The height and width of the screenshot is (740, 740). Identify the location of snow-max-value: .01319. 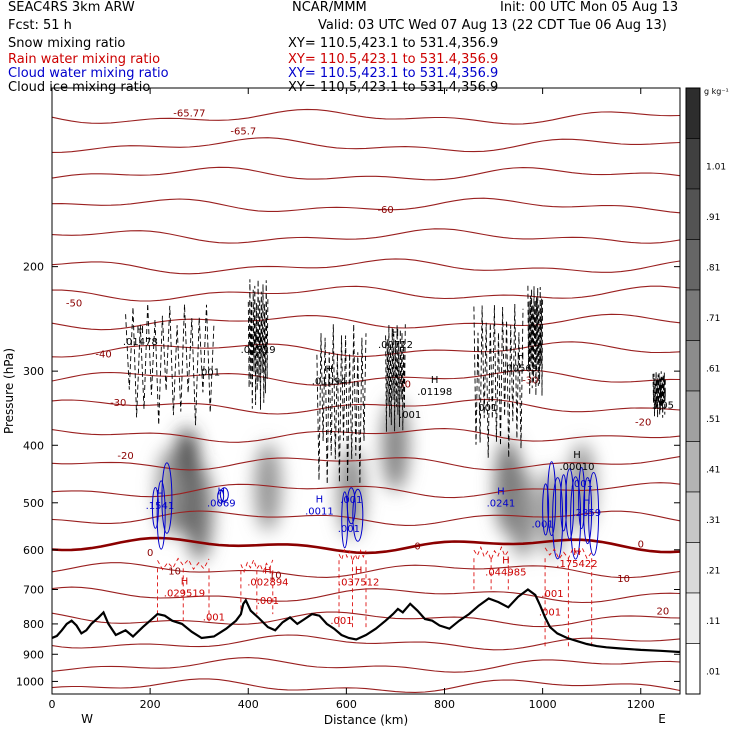
(258, 350).